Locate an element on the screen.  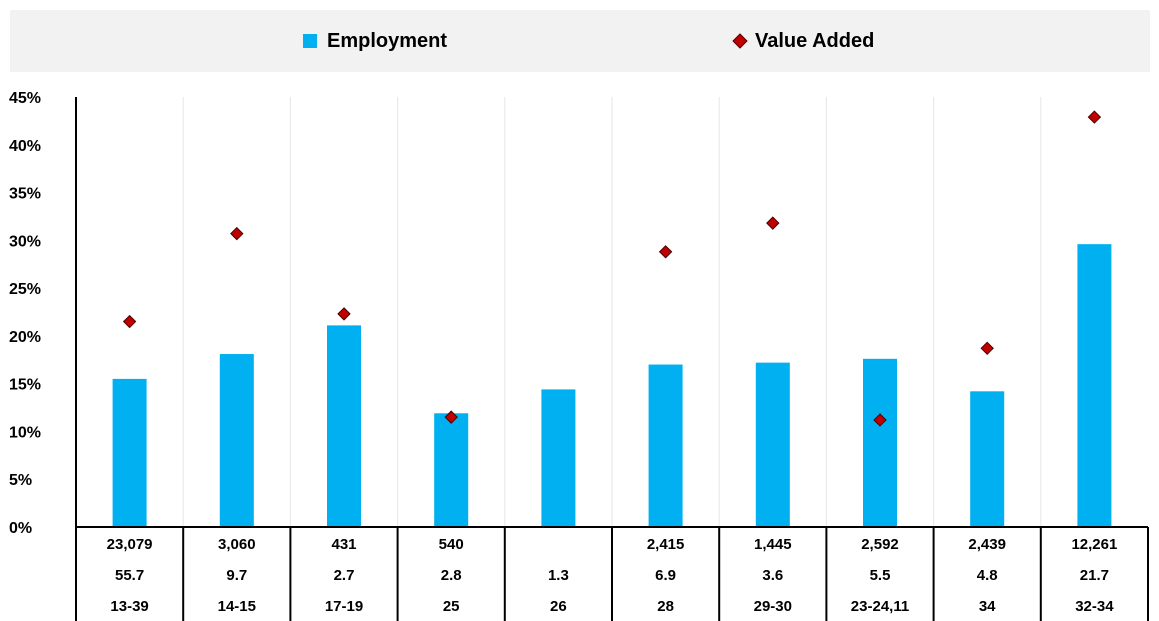
table-cell: 1,445 is located at coordinates (773, 544).